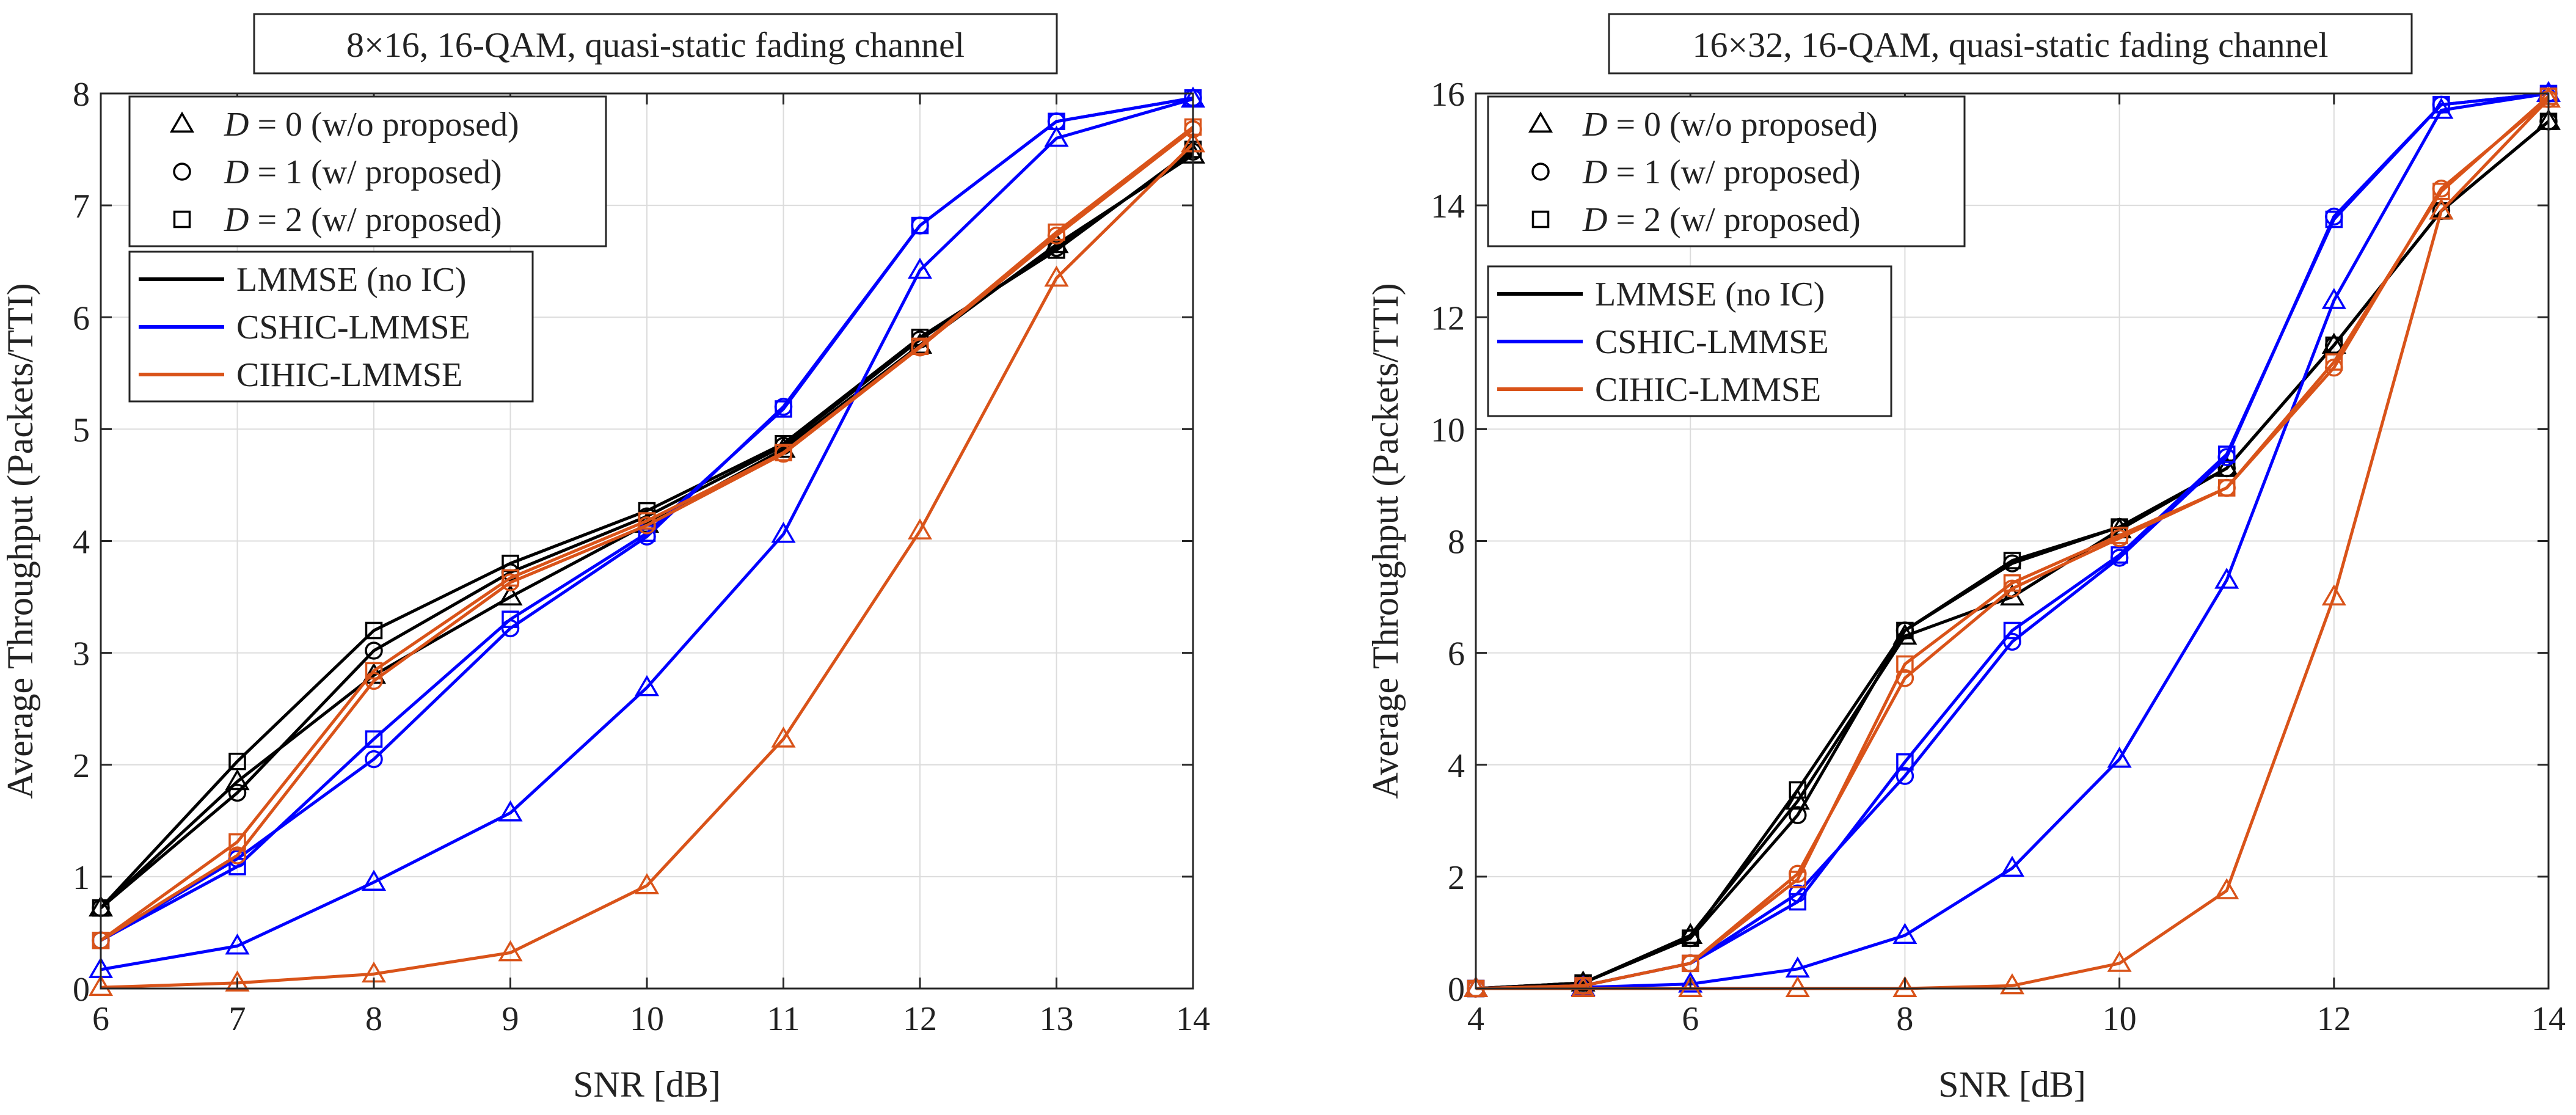  I want to click on y-tick-label: 10, so click(1448, 430).